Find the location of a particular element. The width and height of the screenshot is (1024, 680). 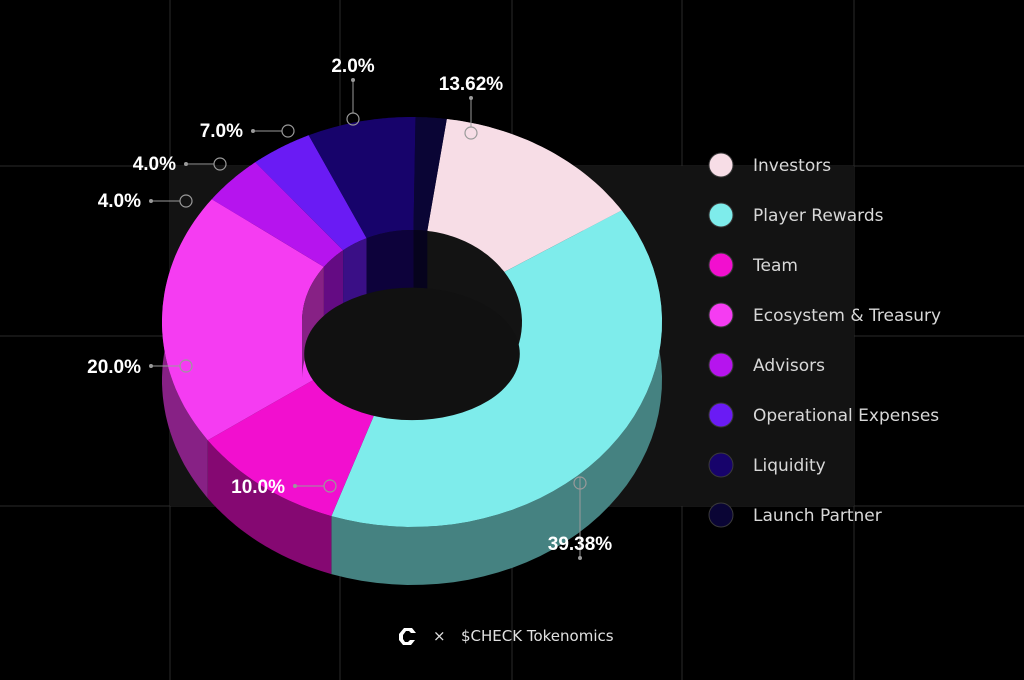

legend-item-launch-partner: Launch Partner is located at coordinates (795, 515).